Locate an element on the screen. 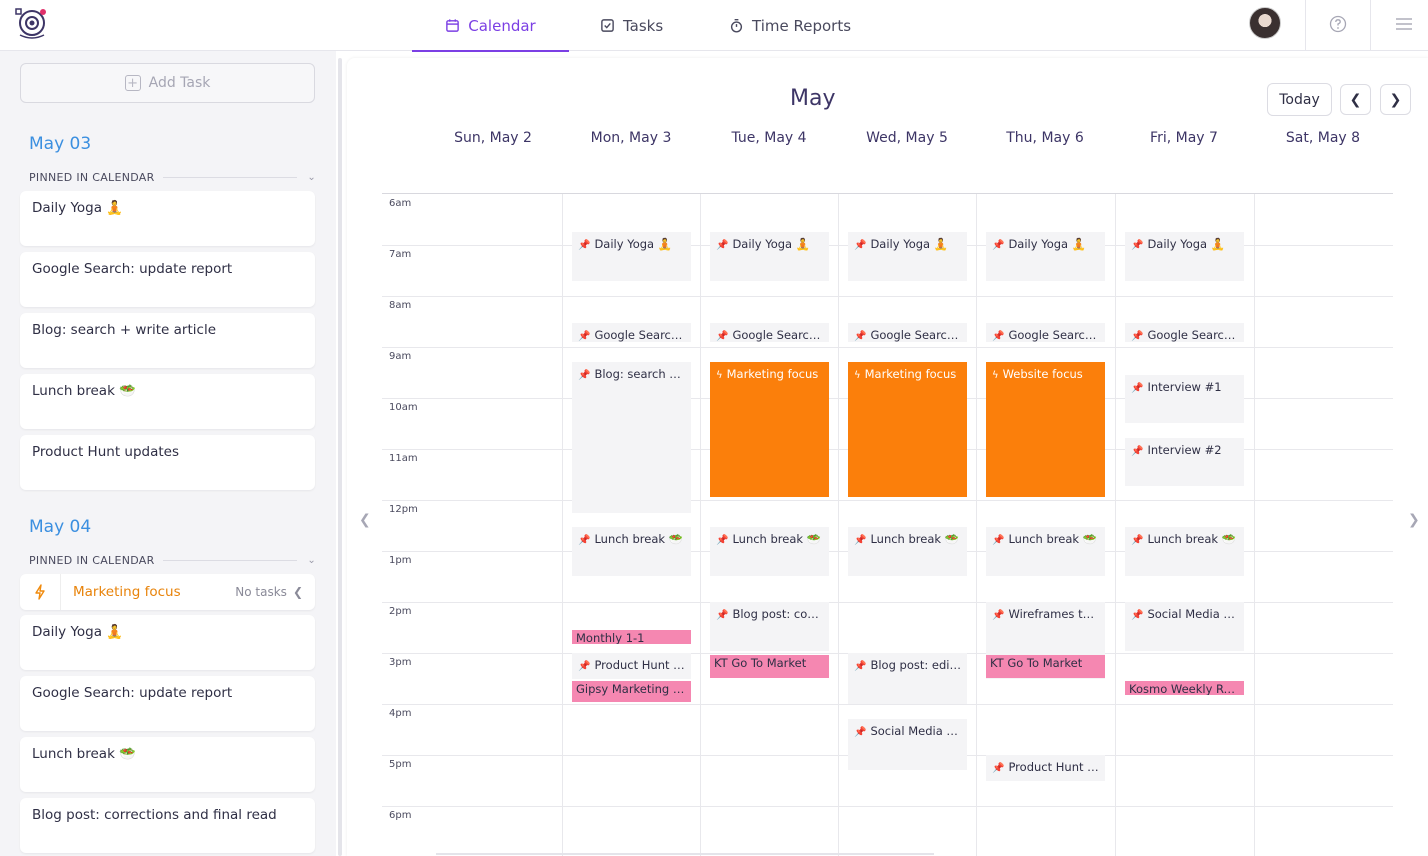  next-week-button: ❯ is located at coordinates (1395, 99).